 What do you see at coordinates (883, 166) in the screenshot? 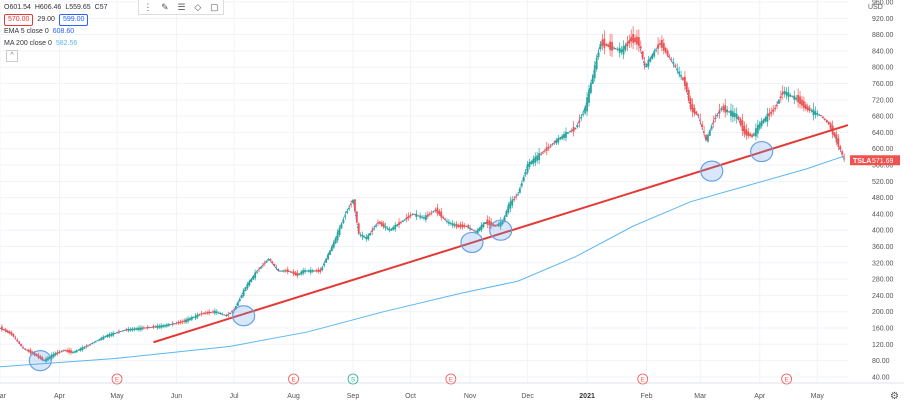
I see `y-tick-label: 560.00` at bounding box center [883, 166].